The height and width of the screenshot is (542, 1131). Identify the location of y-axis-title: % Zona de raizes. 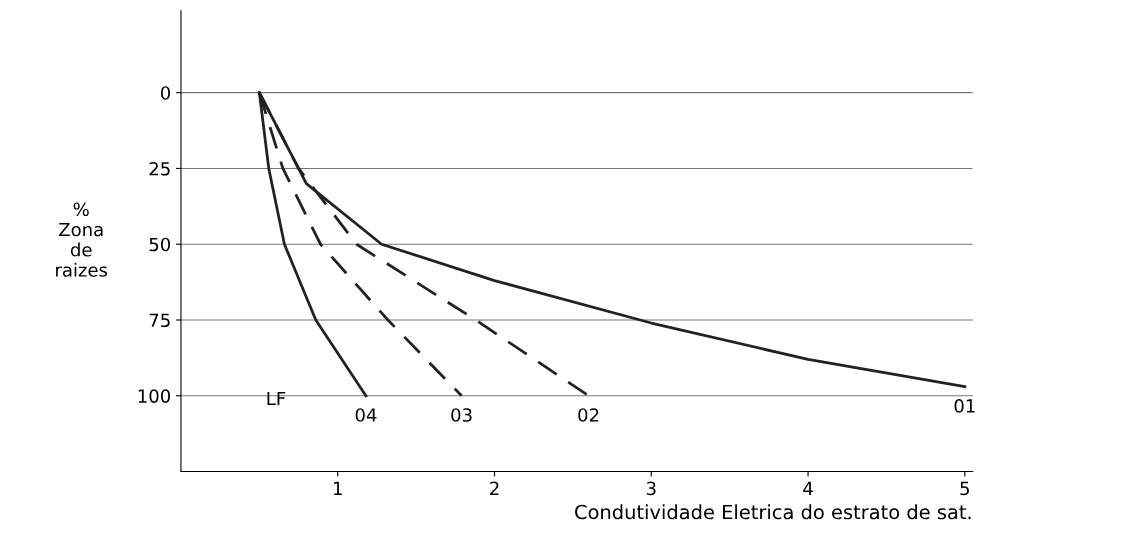
(82, 239).